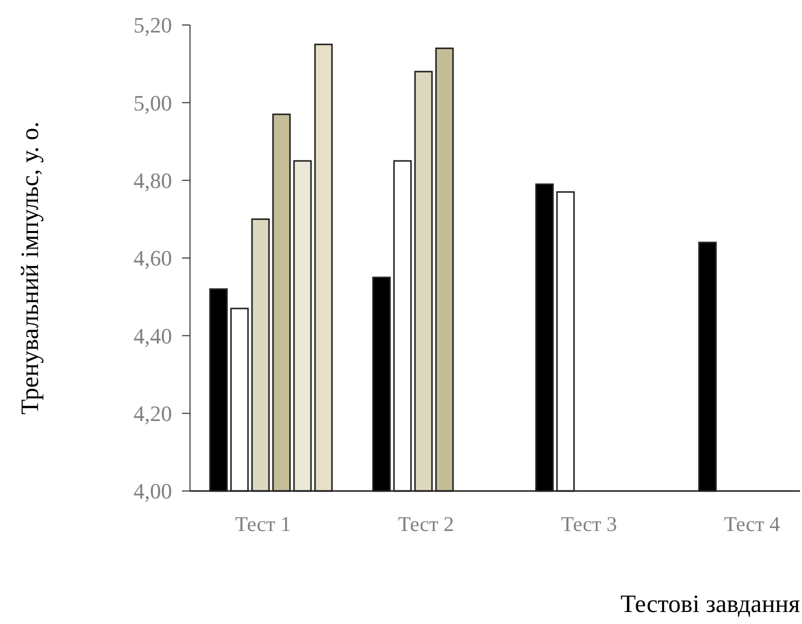 The width and height of the screenshot is (802, 624). What do you see at coordinates (153, 103) in the screenshot?
I see `y-tick-label: 5,00` at bounding box center [153, 103].